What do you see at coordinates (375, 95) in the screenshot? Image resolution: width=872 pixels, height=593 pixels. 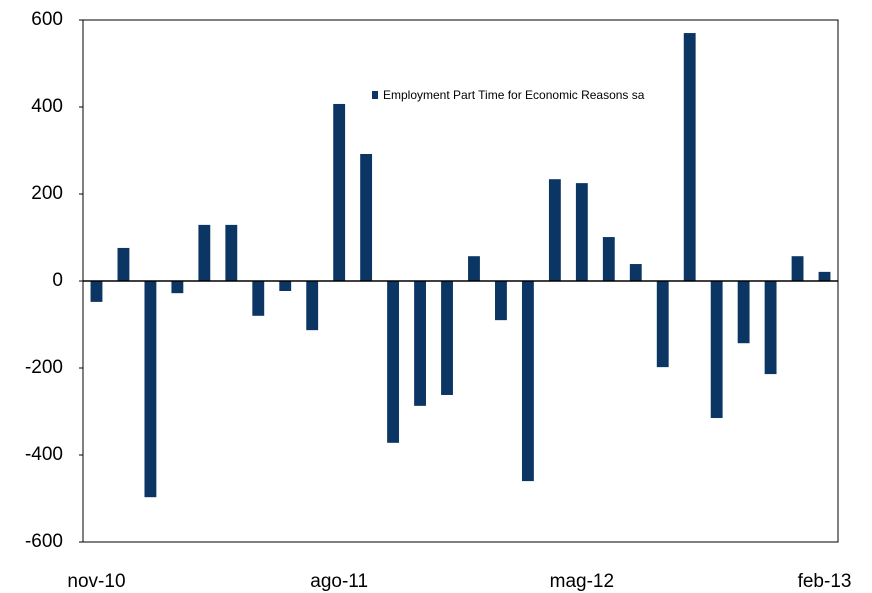 I see `legend-swatch` at bounding box center [375, 95].